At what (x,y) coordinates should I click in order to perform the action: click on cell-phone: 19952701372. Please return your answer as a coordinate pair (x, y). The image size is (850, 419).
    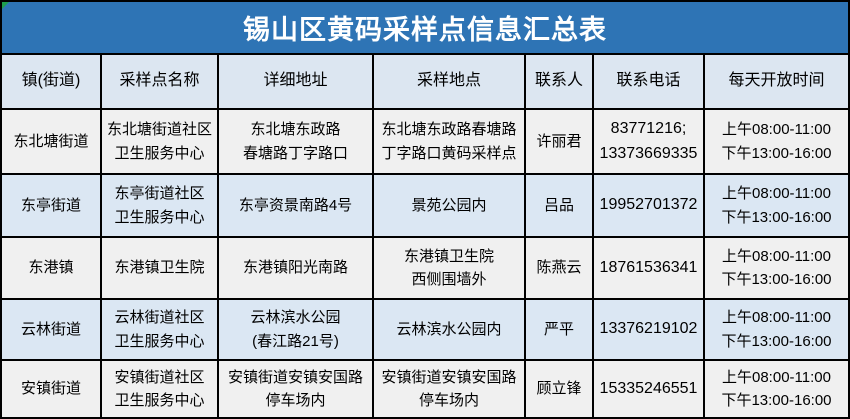
    Looking at the image, I should click on (649, 206).